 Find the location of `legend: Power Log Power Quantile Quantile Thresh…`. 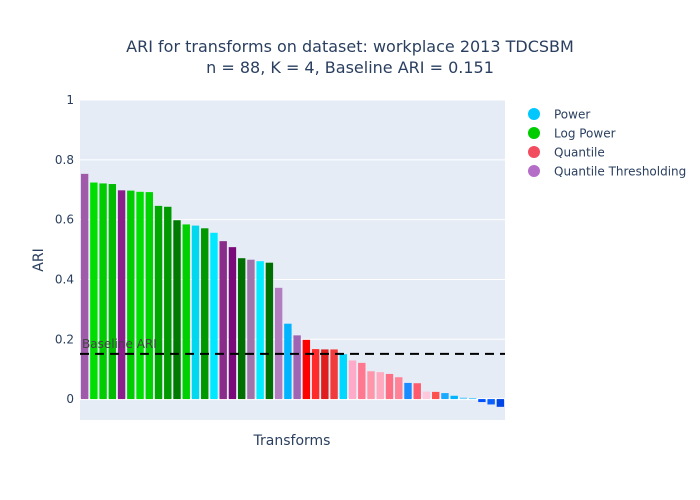

legend: Power Log Power Quantile Quantile Thresh… is located at coordinates (607, 143).